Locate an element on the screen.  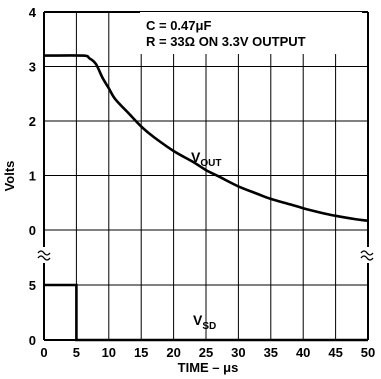
y-tick-label: 3 is located at coordinates (32, 67).